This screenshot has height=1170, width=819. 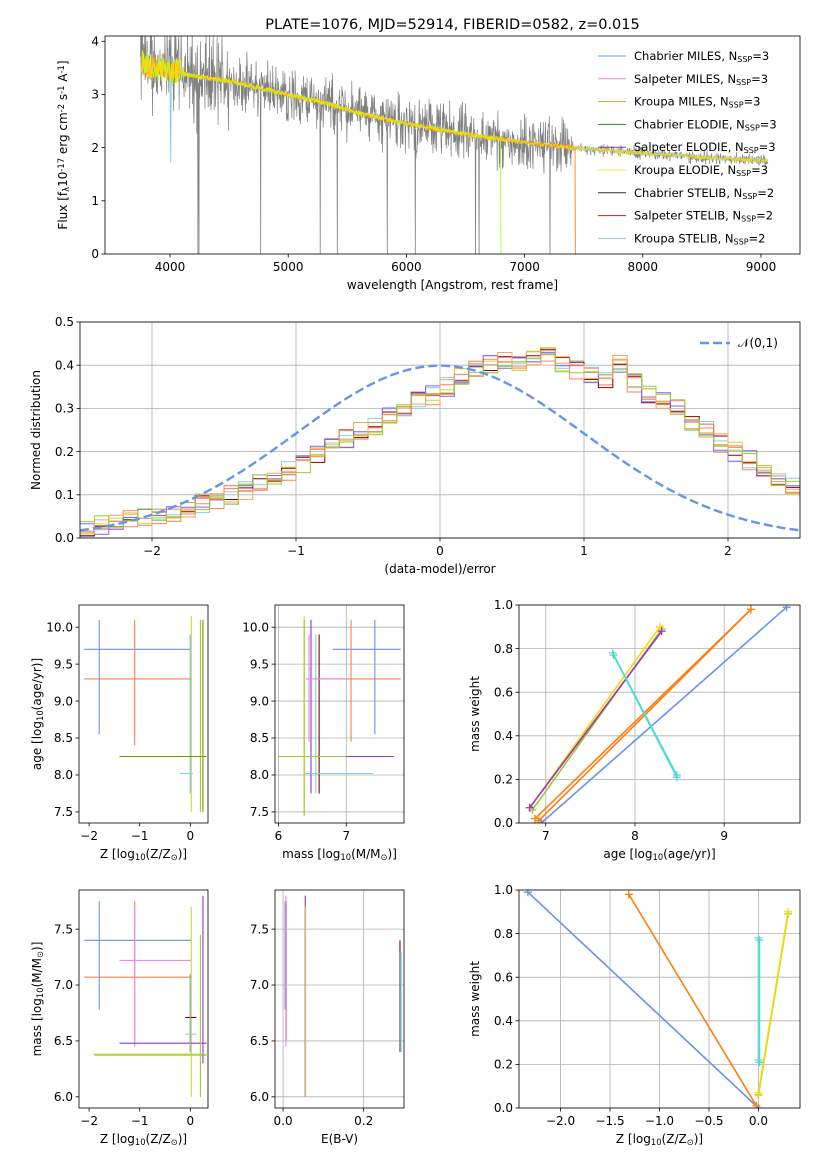 What do you see at coordinates (63, 701) in the screenshot?
I see `y-tick-label: 9.0` at bounding box center [63, 701].